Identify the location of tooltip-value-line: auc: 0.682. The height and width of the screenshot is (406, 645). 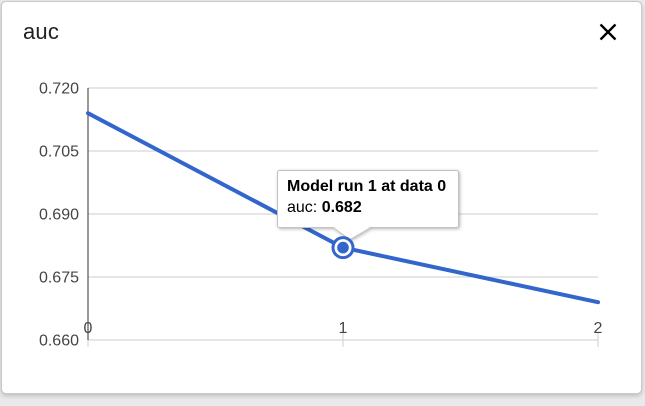
(324, 207).